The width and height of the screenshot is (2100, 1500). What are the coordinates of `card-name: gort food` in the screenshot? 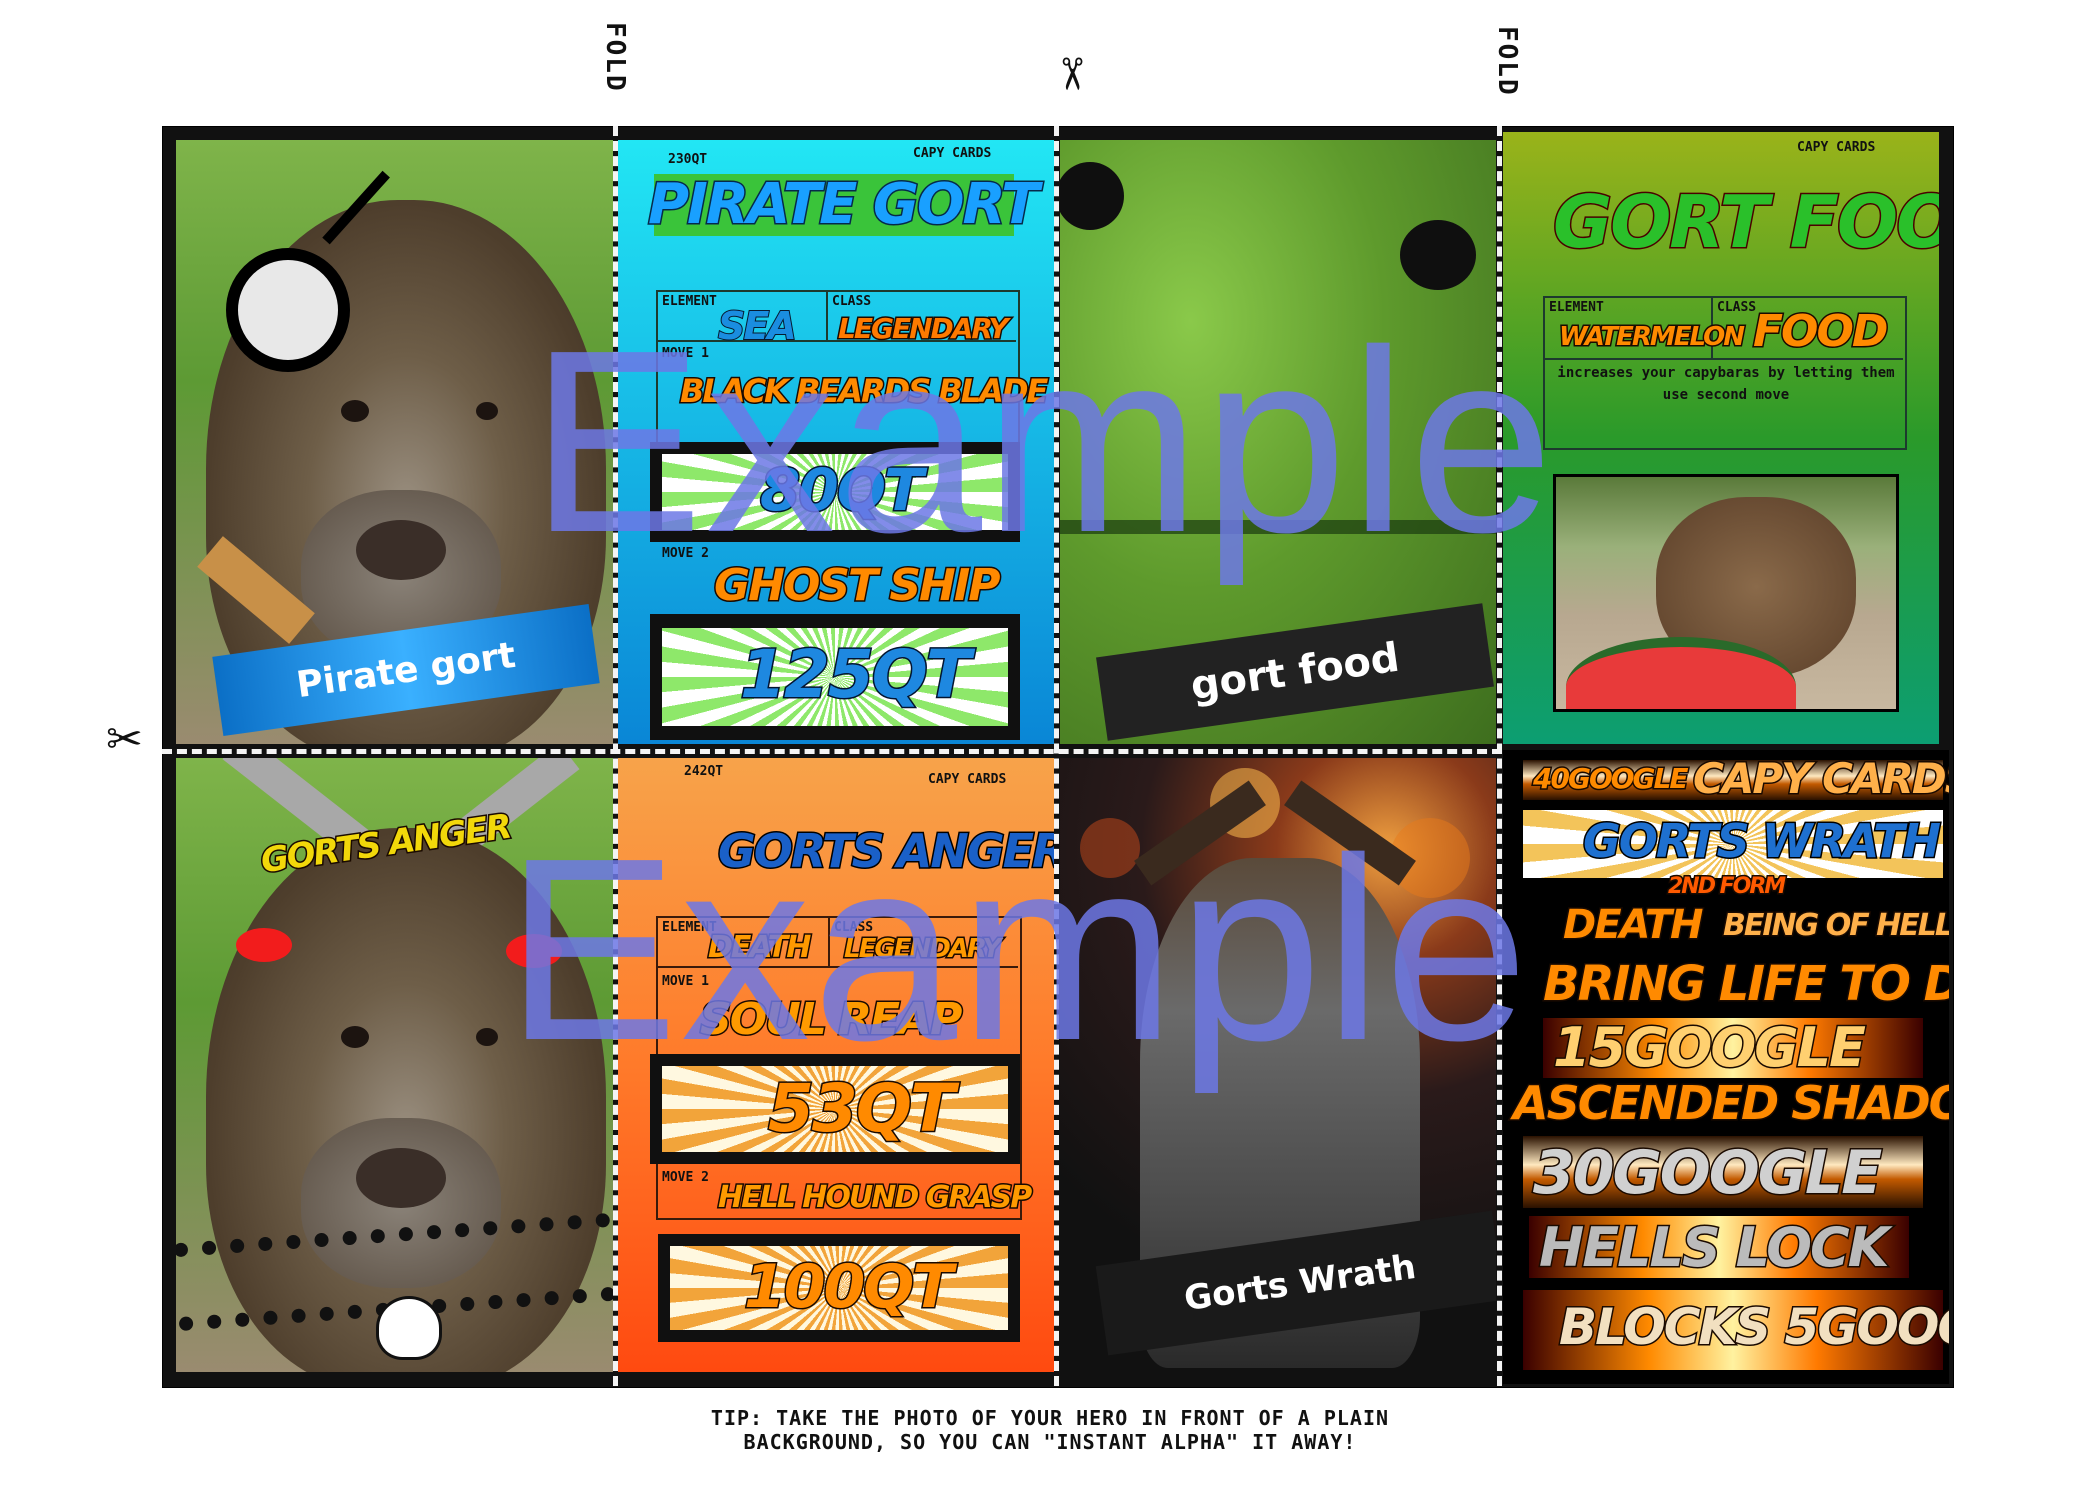 It's located at (1295, 672).